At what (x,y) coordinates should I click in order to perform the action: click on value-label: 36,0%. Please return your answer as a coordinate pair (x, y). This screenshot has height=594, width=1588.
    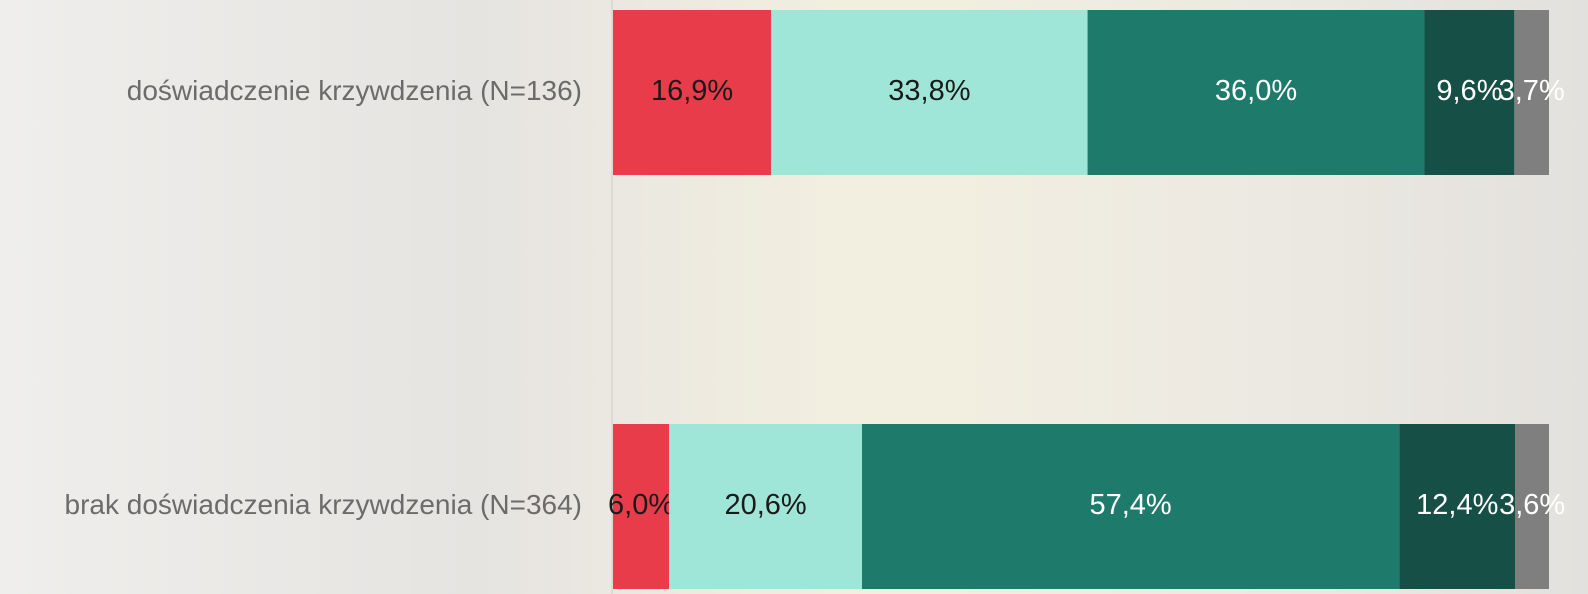
    Looking at the image, I should click on (1256, 91).